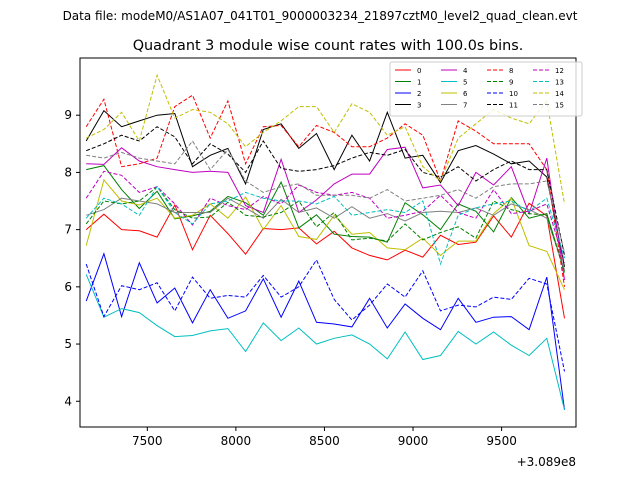 The width and height of the screenshot is (640, 480). Describe the element at coordinates (68, 287) in the screenshot. I see `y-tick-label: 6` at that location.